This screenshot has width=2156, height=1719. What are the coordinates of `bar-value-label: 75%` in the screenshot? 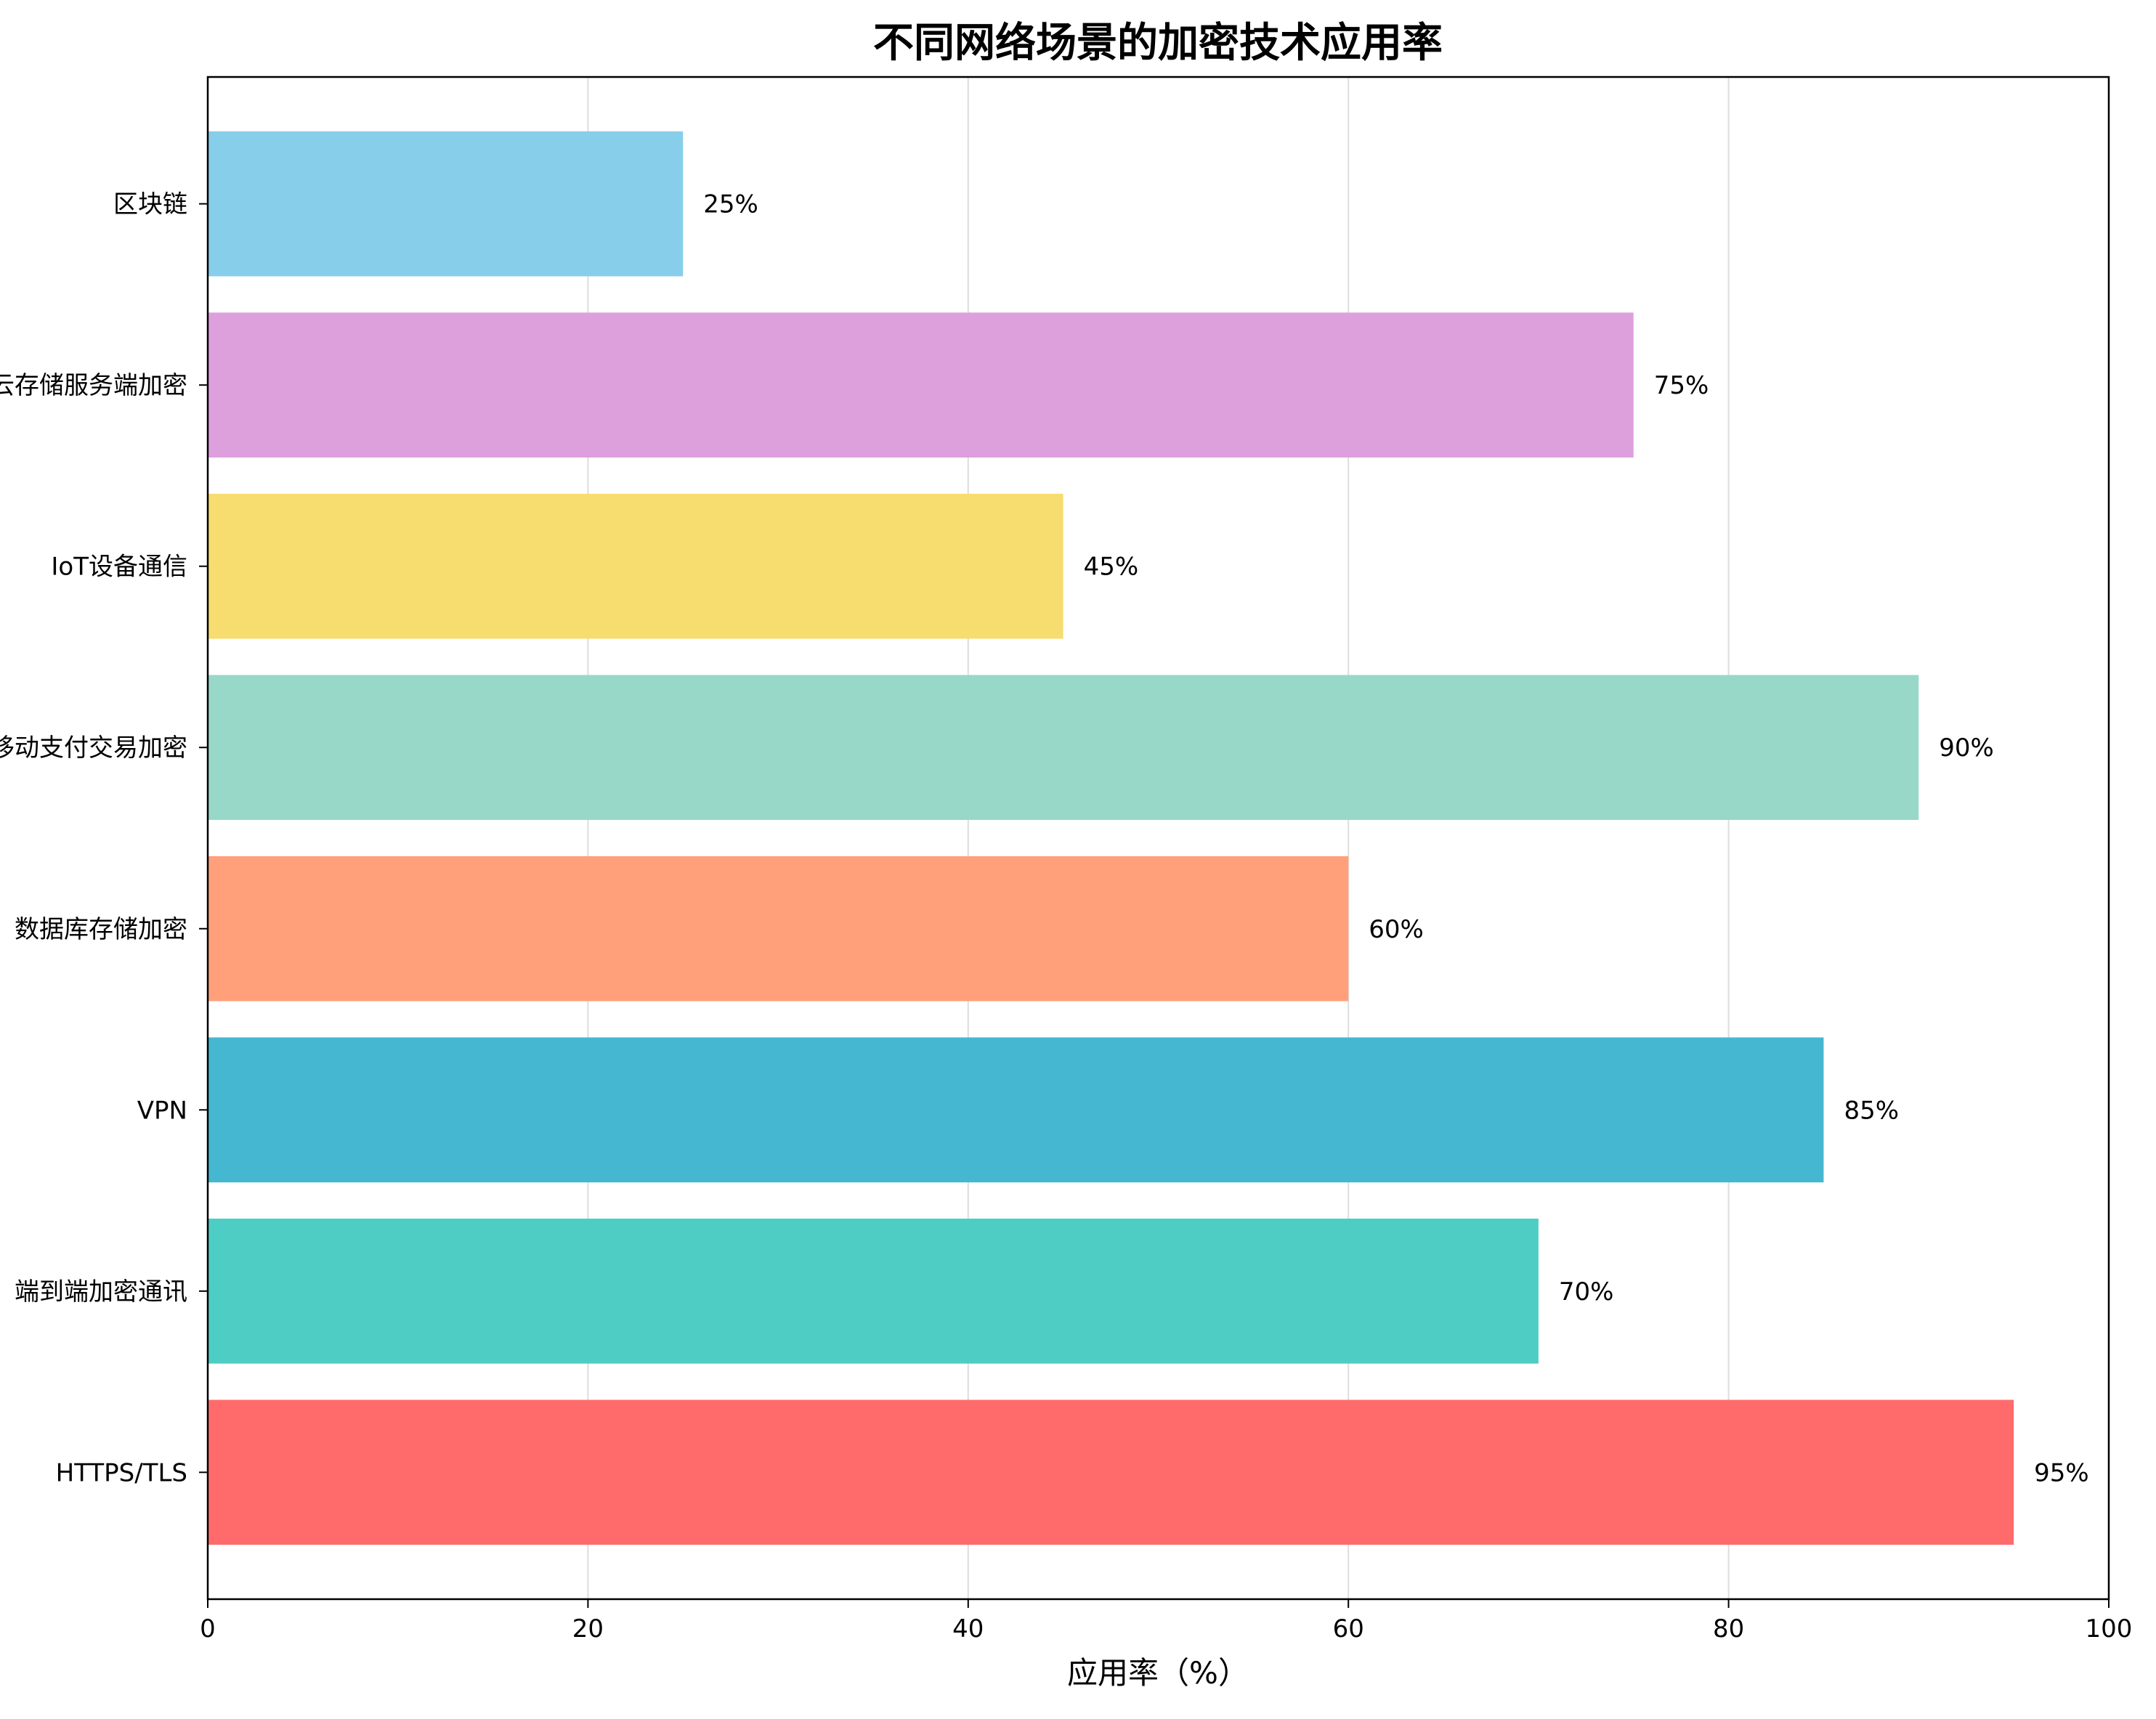 It's located at (1681, 385).